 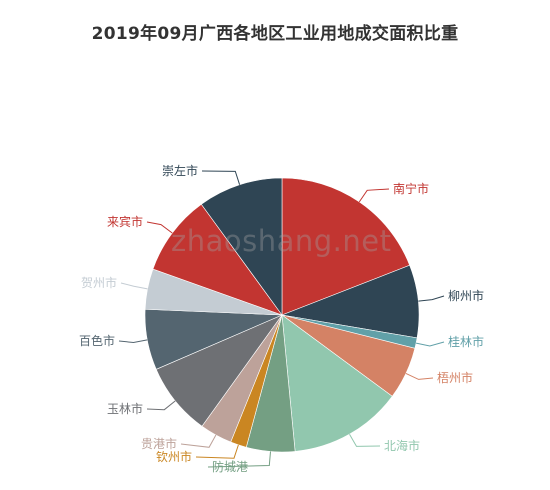 What do you see at coordinates (125, 408) in the screenshot?
I see `slice-label: 玉林市` at bounding box center [125, 408].